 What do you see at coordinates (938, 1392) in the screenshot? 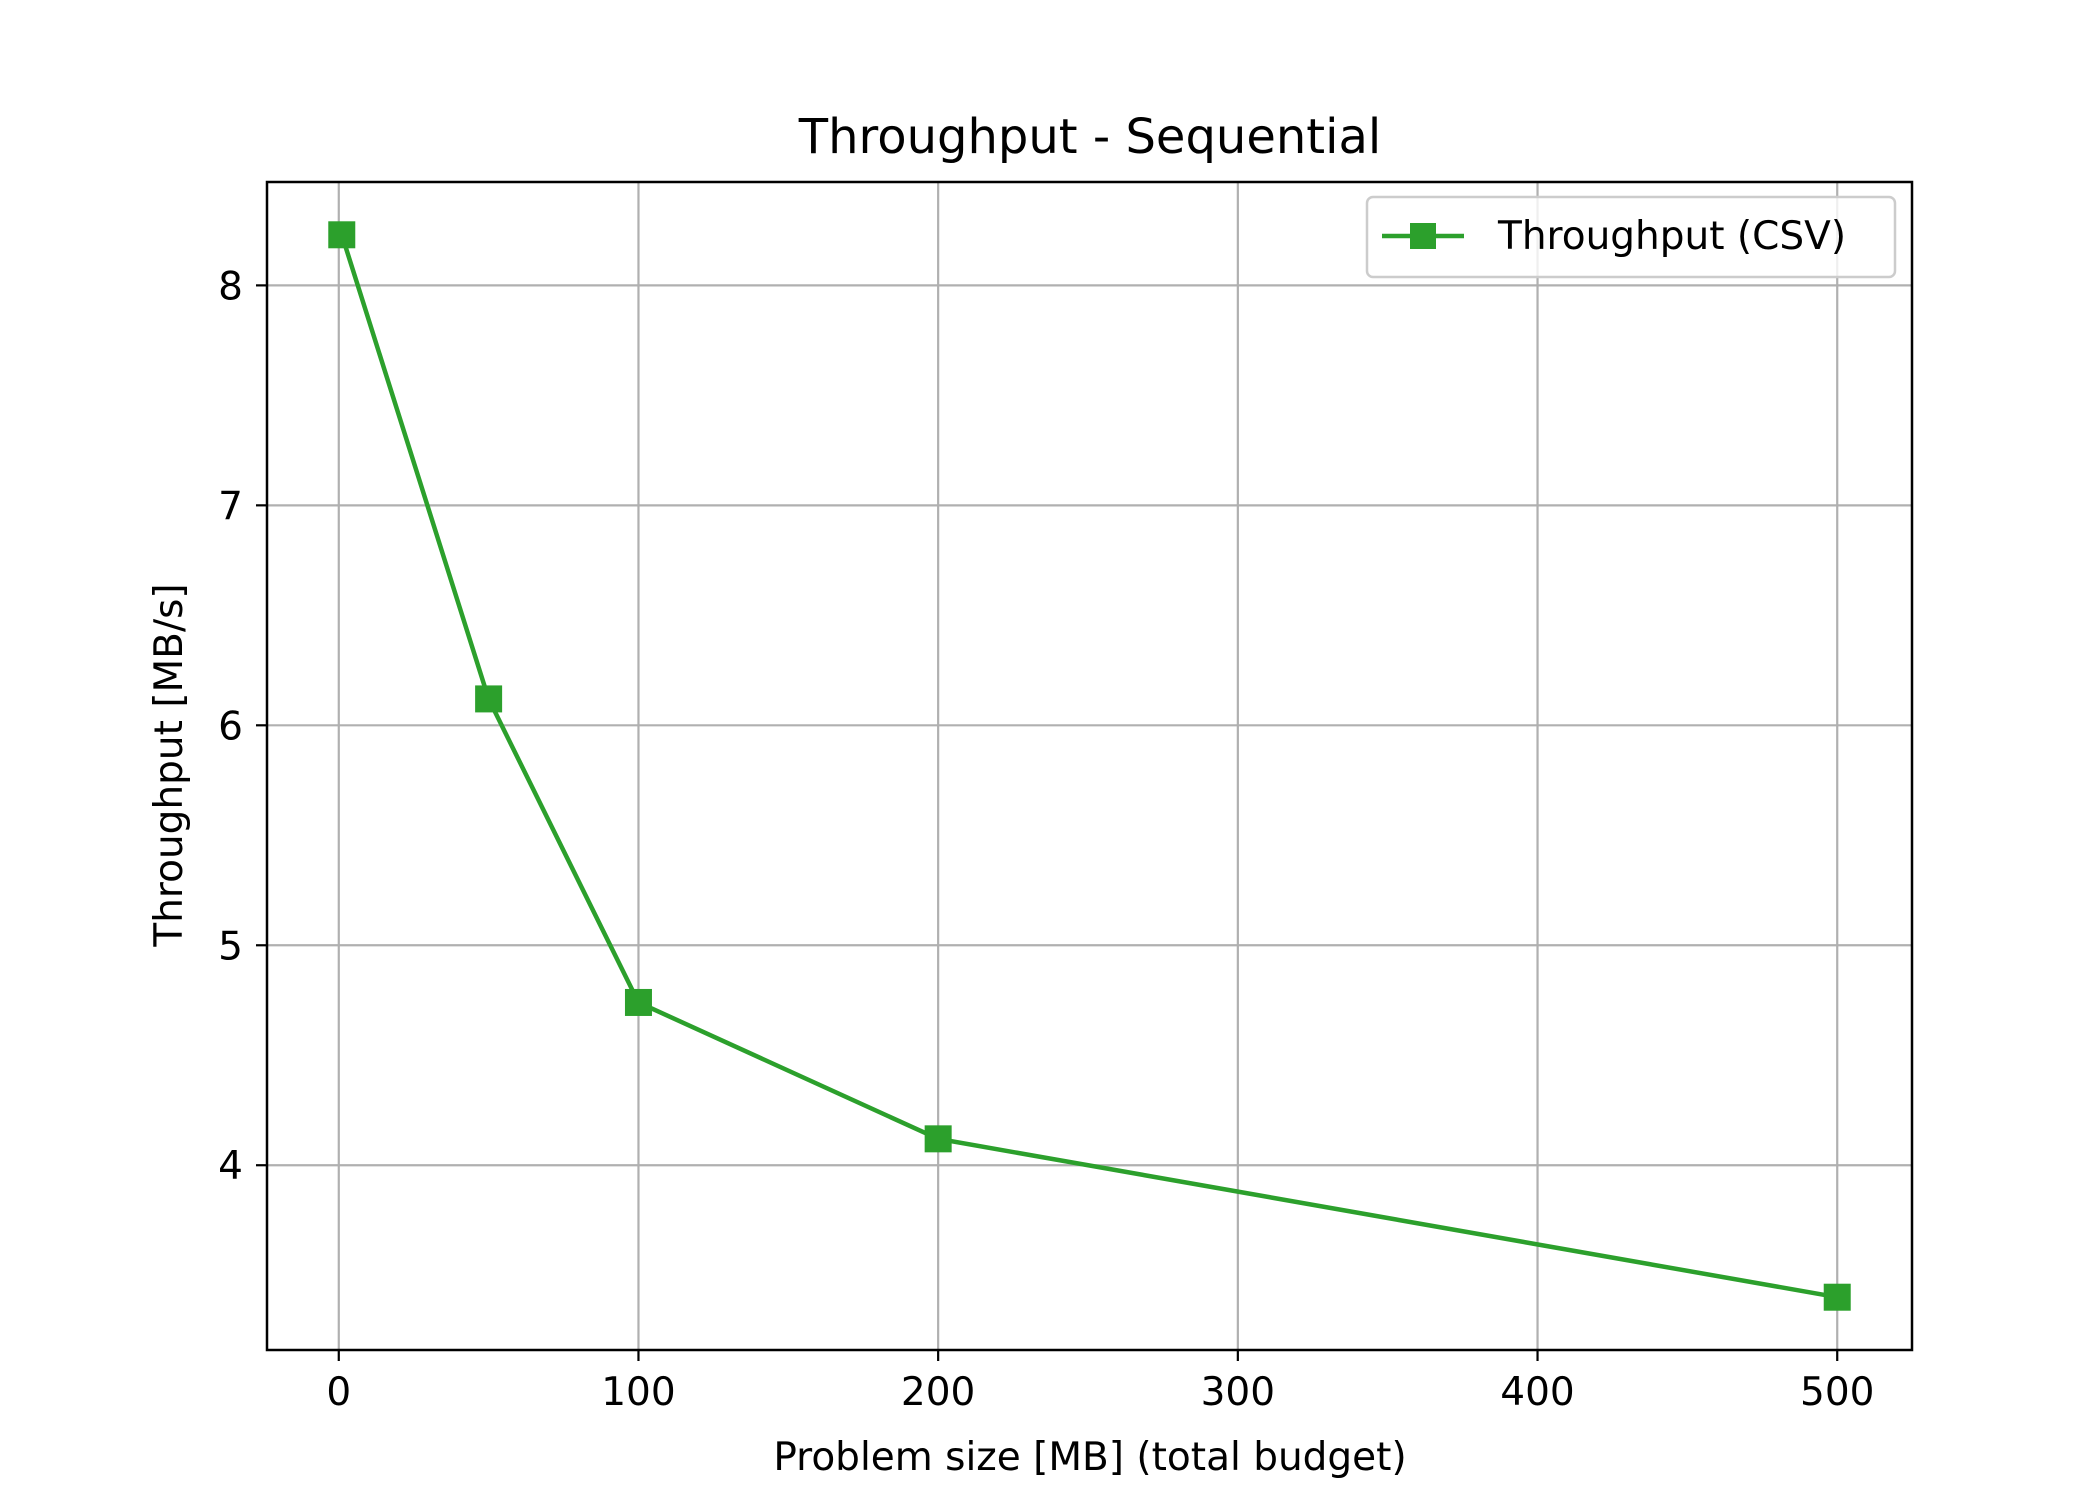
I see `x-tick-label: 200` at bounding box center [938, 1392].